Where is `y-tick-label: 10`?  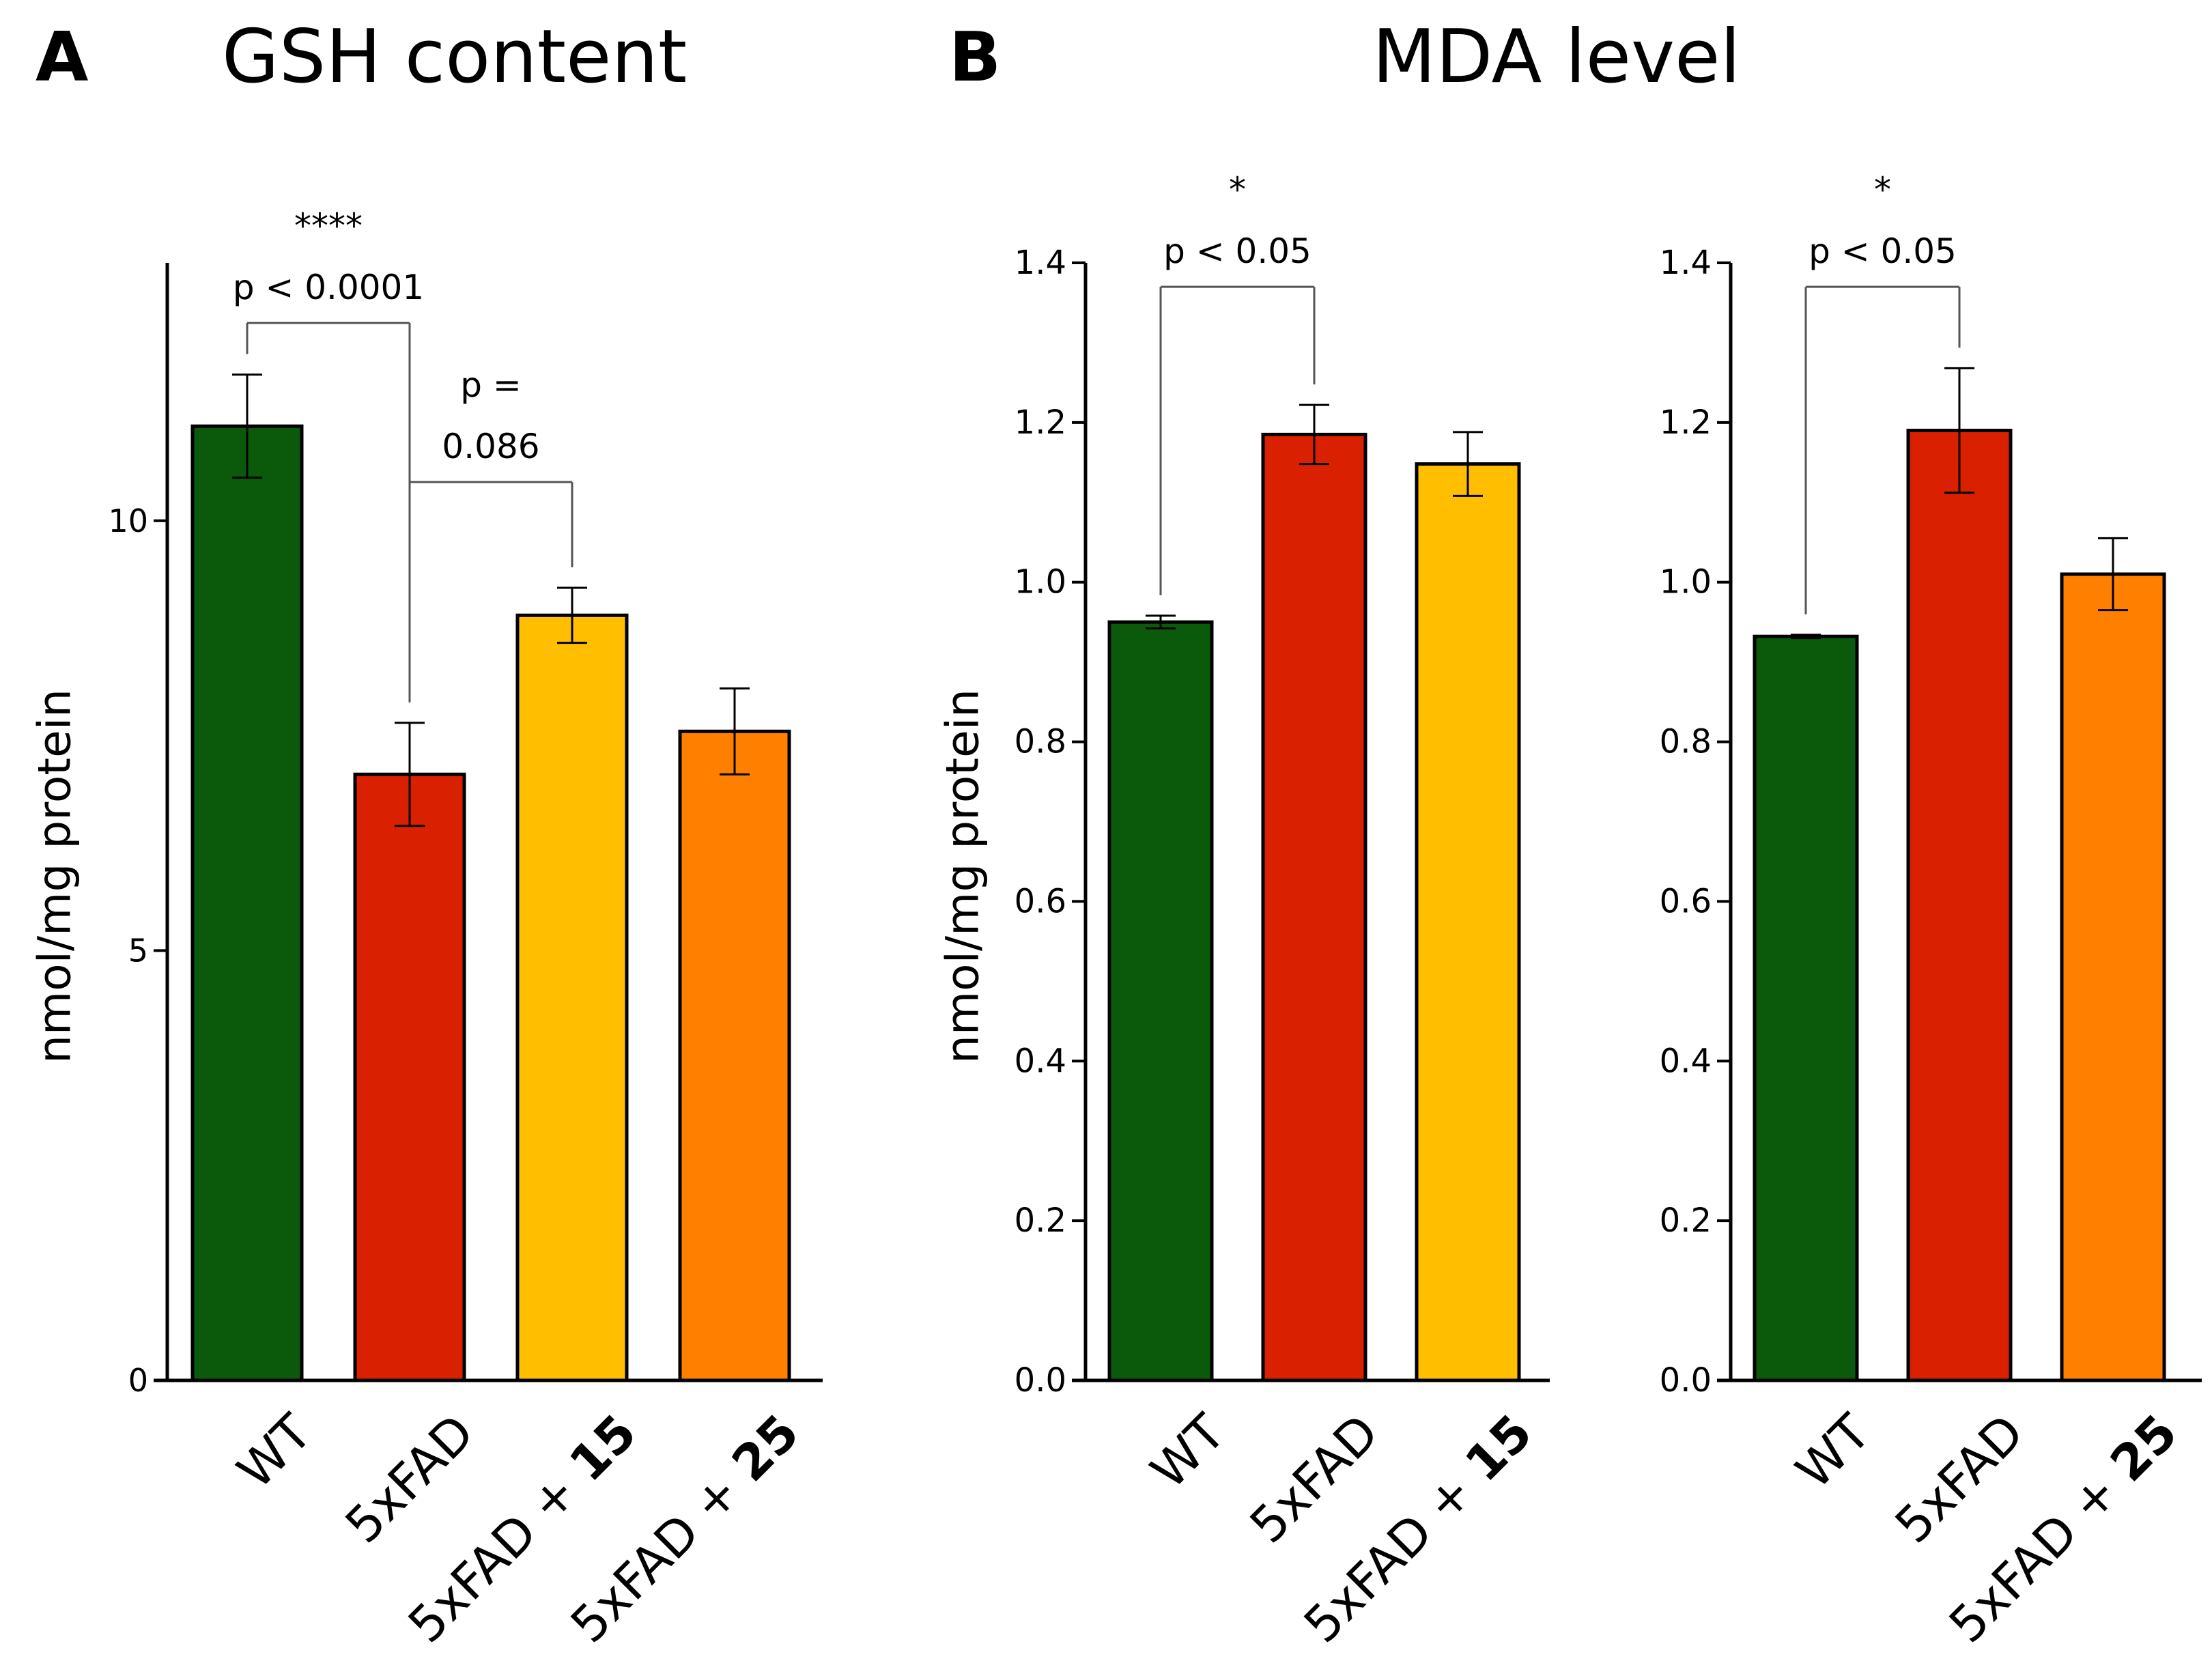
y-tick-label: 10 is located at coordinates (128, 520).